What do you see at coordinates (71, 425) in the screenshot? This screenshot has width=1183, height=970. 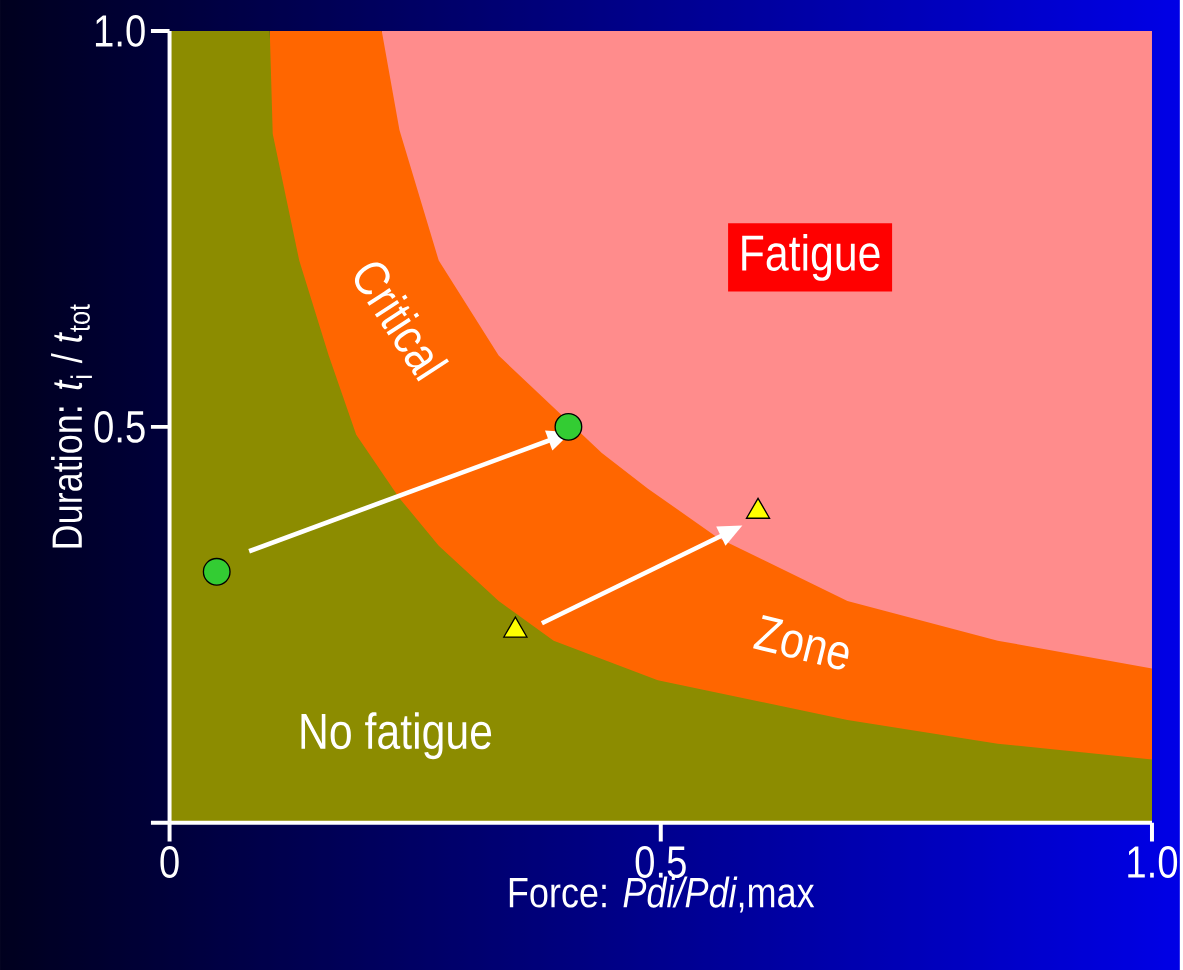 I see `y-axis-title: Duration: t$_{i}$ / t$_{tot}$` at bounding box center [71, 425].